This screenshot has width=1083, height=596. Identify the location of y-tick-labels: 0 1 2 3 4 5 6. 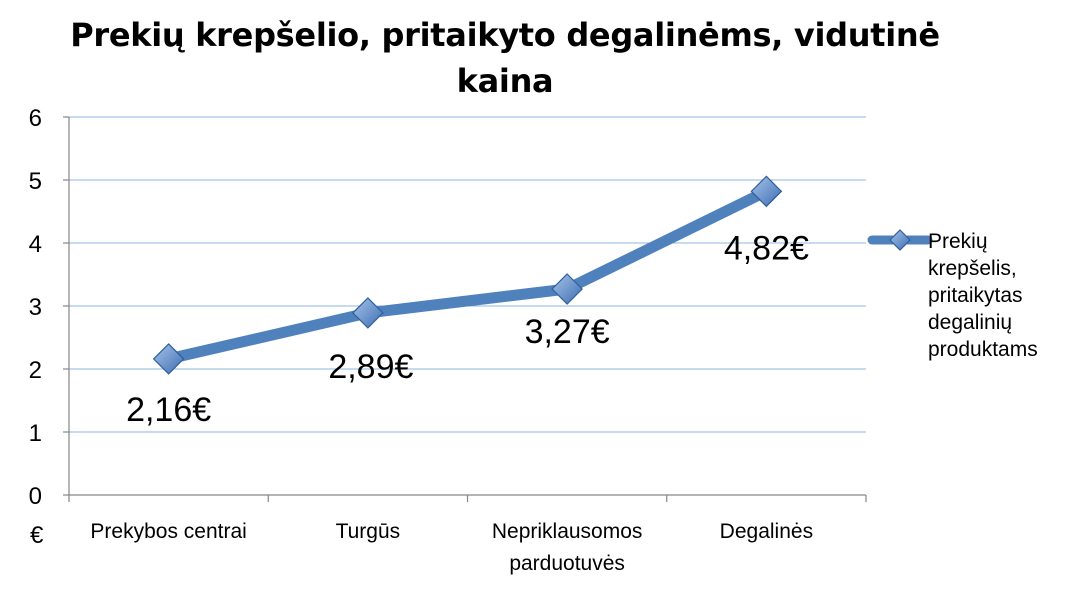
(35, 307).